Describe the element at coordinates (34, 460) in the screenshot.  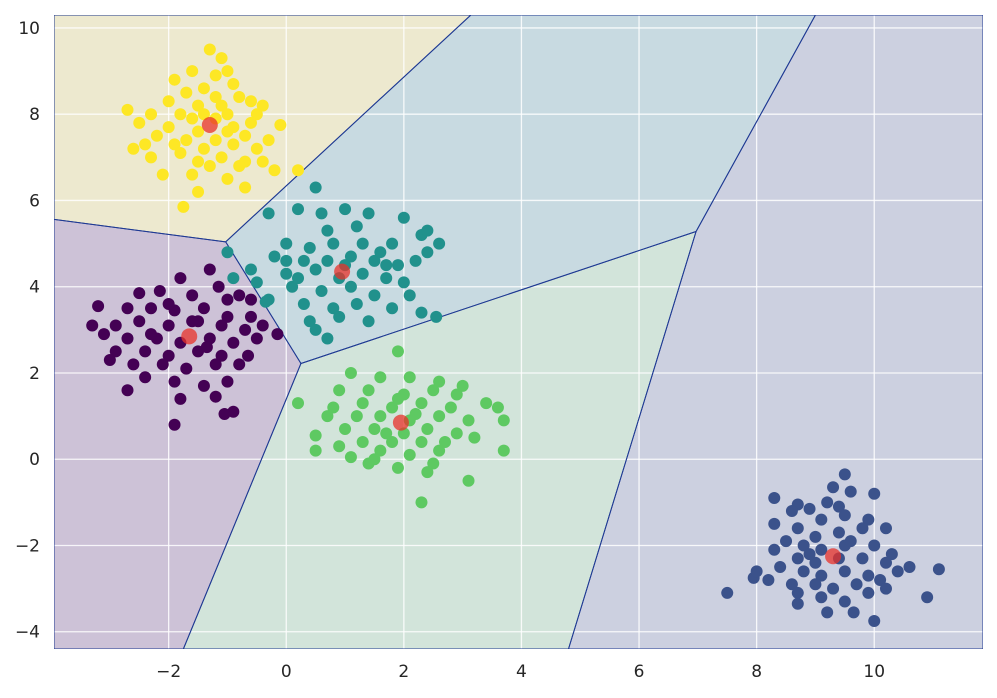
I see `y-tick-label: 0` at that location.